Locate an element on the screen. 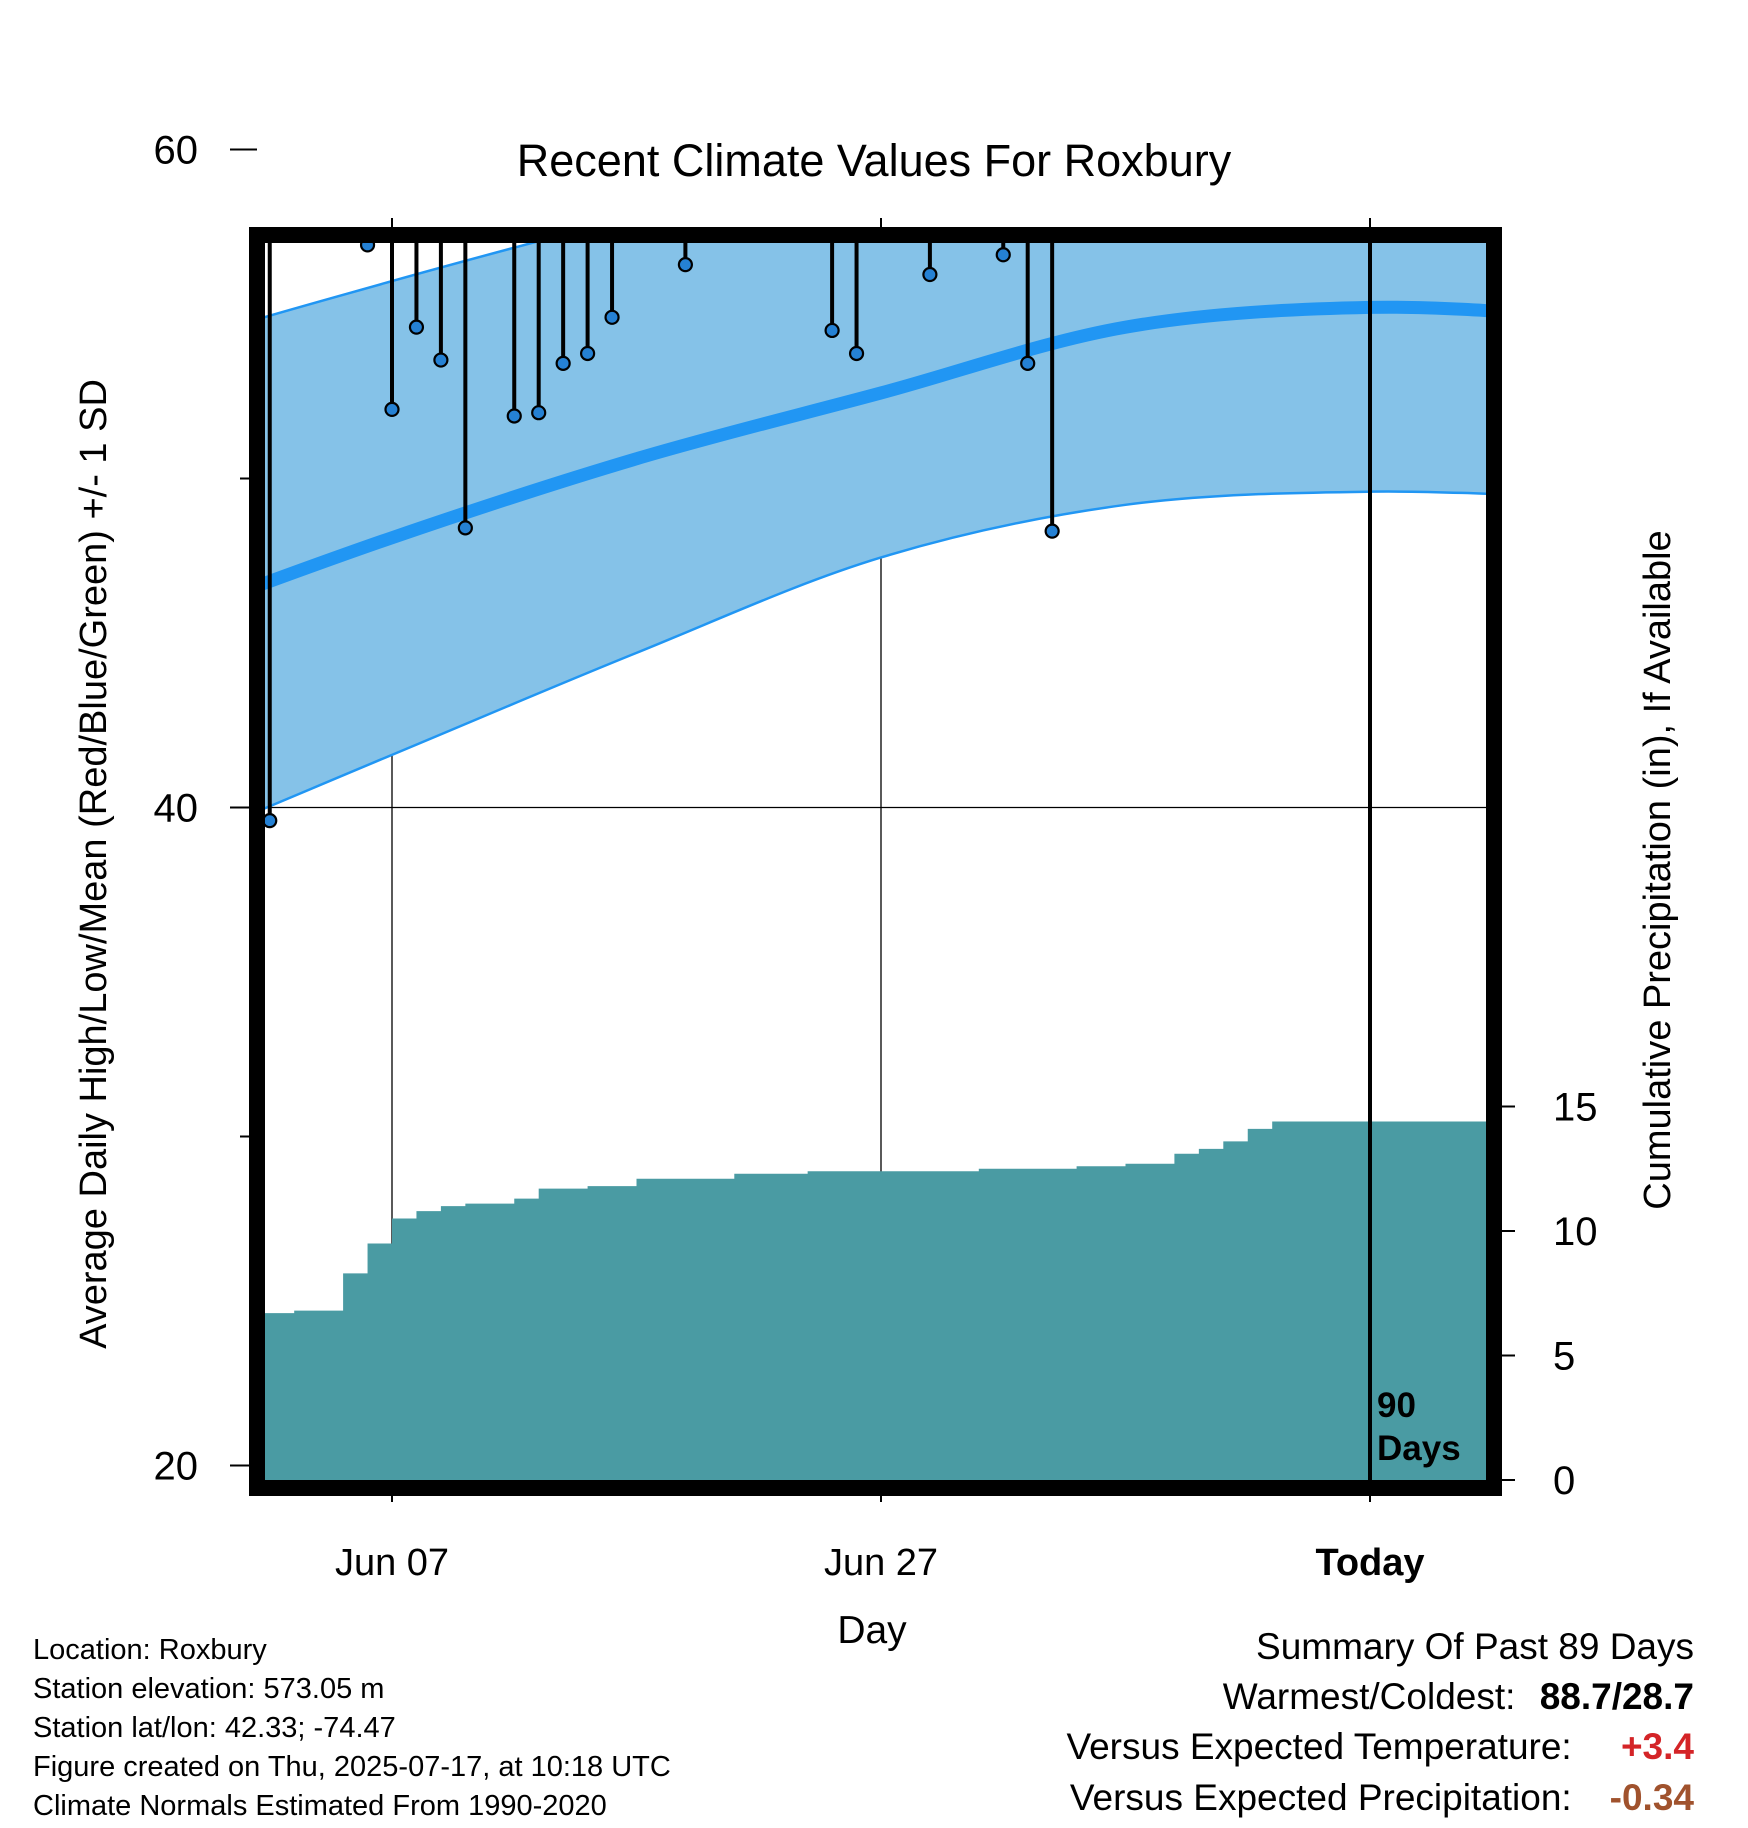  summary-warmest: 88.7 is located at coordinates (1575, 1696).